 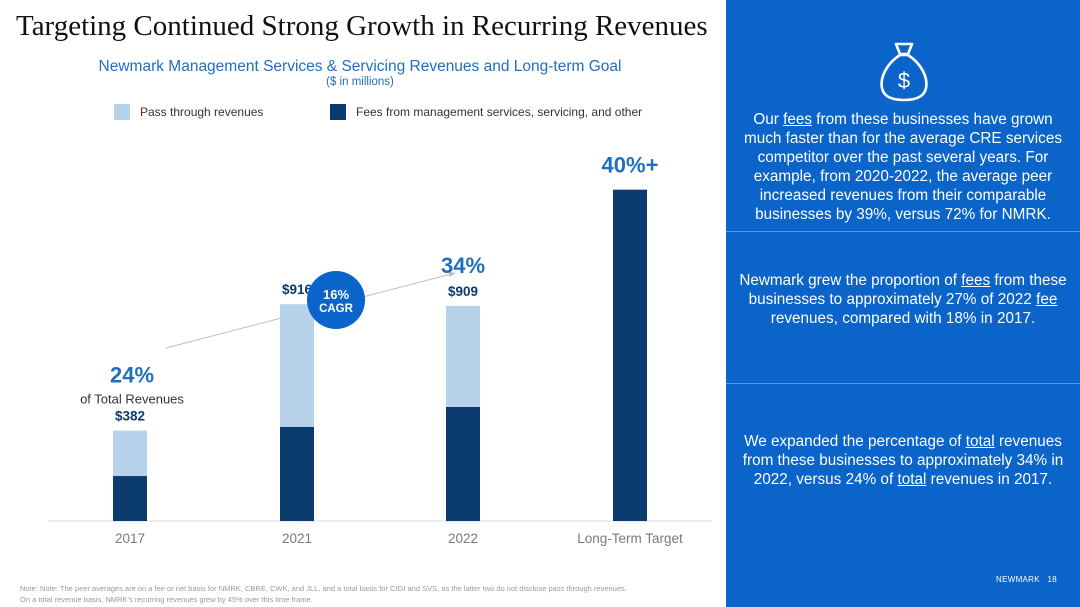 I want to click on brand-footer: NEWMARK 18, so click(x=1026, y=579).